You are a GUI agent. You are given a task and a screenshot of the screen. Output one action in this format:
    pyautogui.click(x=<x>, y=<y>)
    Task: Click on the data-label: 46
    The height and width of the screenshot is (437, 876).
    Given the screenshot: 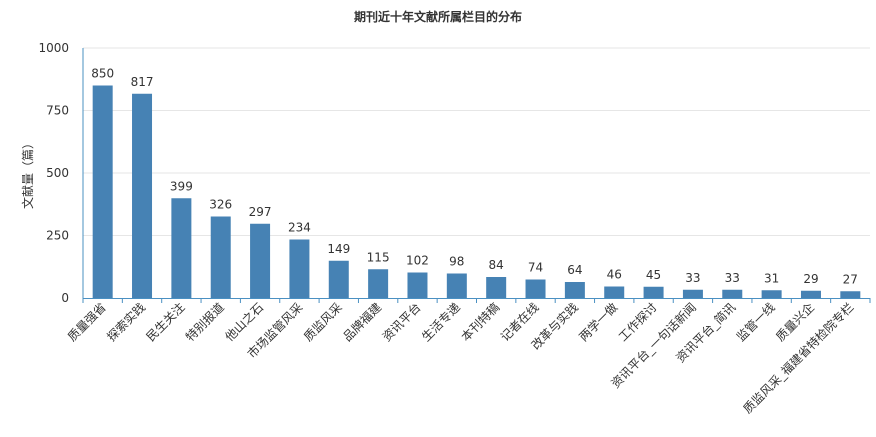 What is the action you would take?
    pyautogui.click(x=614, y=275)
    